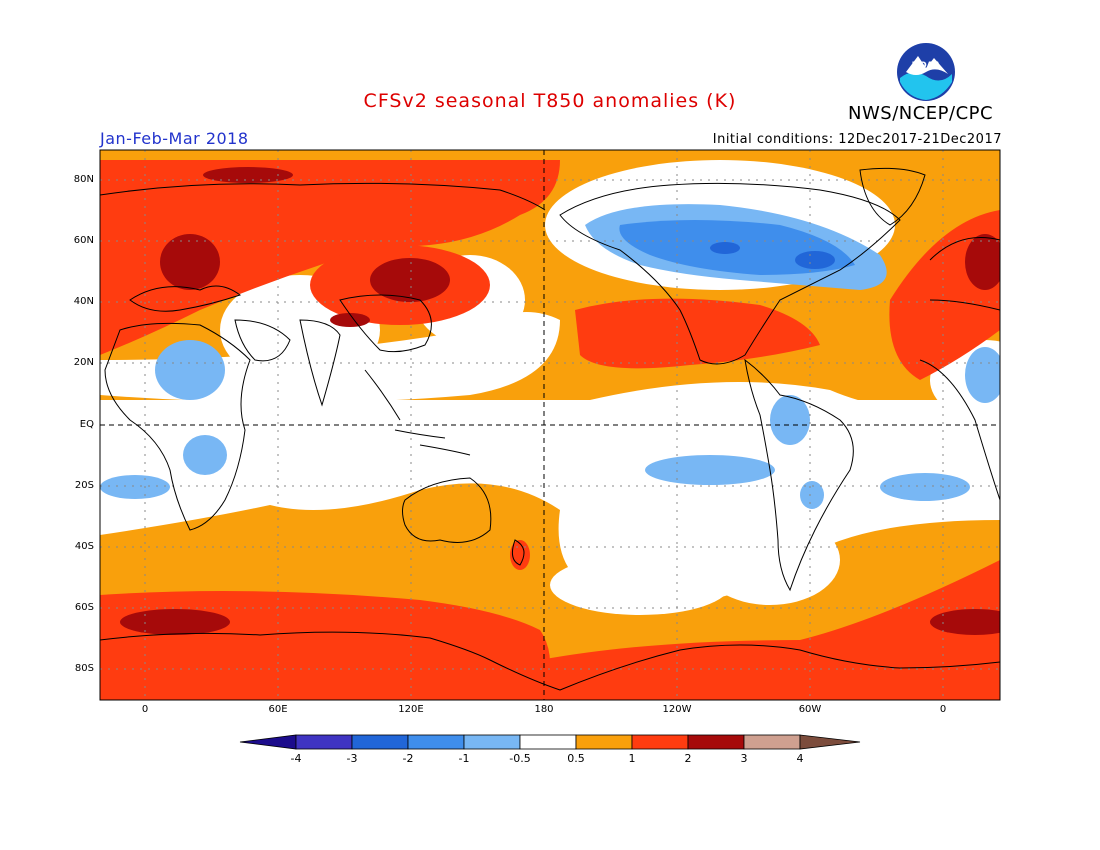  I want to click on colorbar-label: 4, so click(800, 758).